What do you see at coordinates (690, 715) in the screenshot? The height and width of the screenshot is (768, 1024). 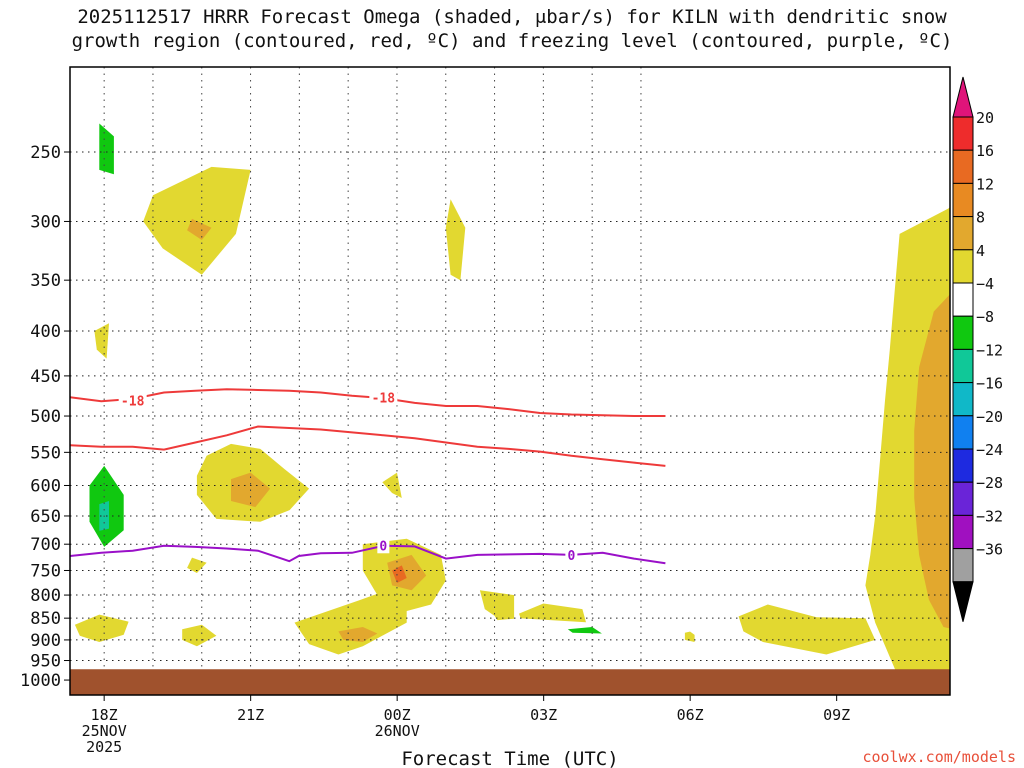 I see `x-tick-label: 06Z` at bounding box center [690, 715].